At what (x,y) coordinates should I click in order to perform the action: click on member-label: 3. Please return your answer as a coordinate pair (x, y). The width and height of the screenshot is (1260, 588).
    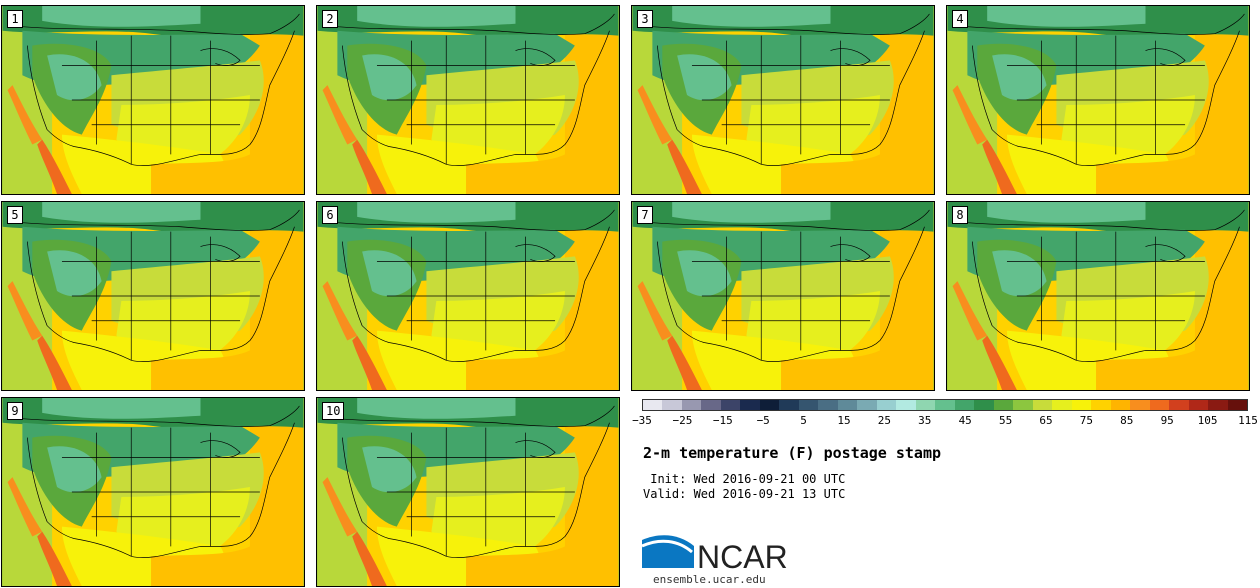
    Looking at the image, I should click on (645, 19).